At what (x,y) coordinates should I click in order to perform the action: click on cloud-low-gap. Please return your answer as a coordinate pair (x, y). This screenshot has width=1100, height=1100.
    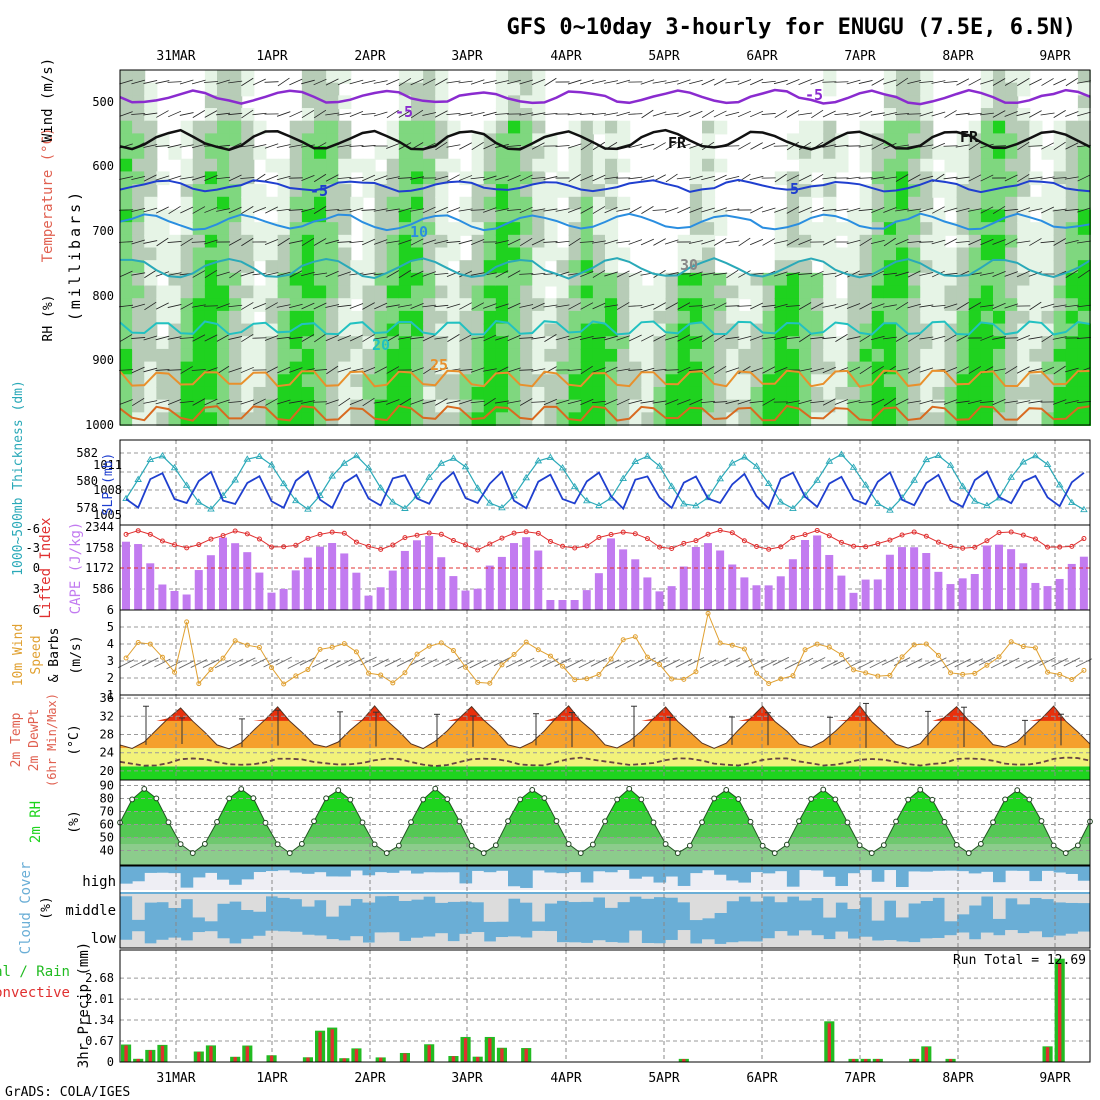
    Looking at the image, I should click on (284, 939).